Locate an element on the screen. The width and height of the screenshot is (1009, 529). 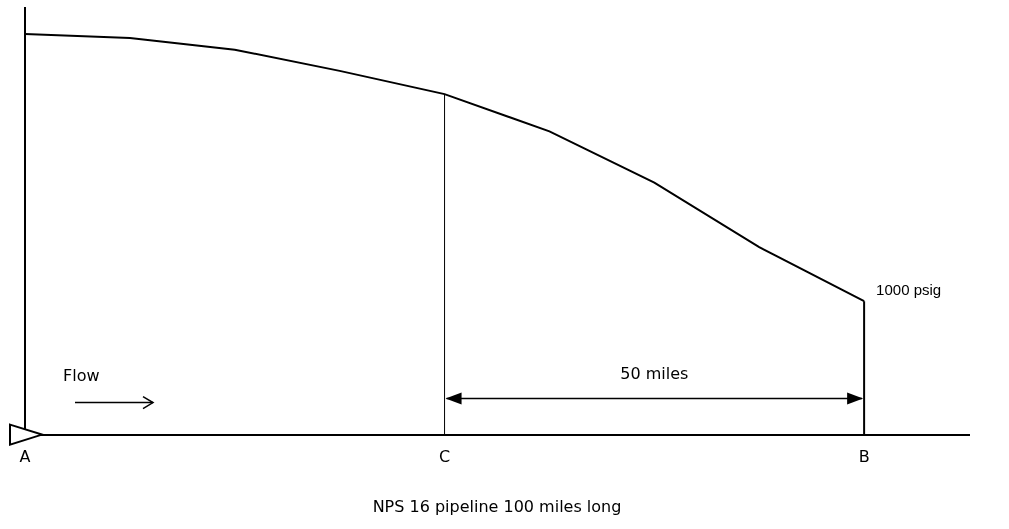
annotation: 1000 psig is located at coordinates (909, 290).